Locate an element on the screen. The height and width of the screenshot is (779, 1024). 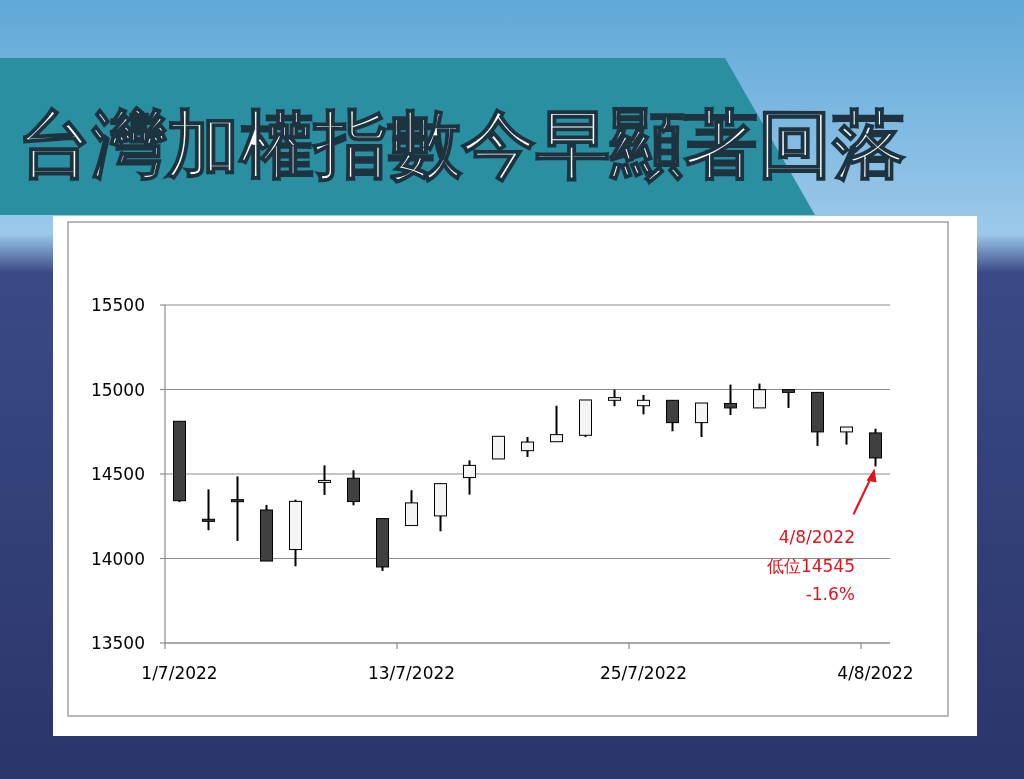
x-tick-label: 1/7/2022 is located at coordinates (179, 673).